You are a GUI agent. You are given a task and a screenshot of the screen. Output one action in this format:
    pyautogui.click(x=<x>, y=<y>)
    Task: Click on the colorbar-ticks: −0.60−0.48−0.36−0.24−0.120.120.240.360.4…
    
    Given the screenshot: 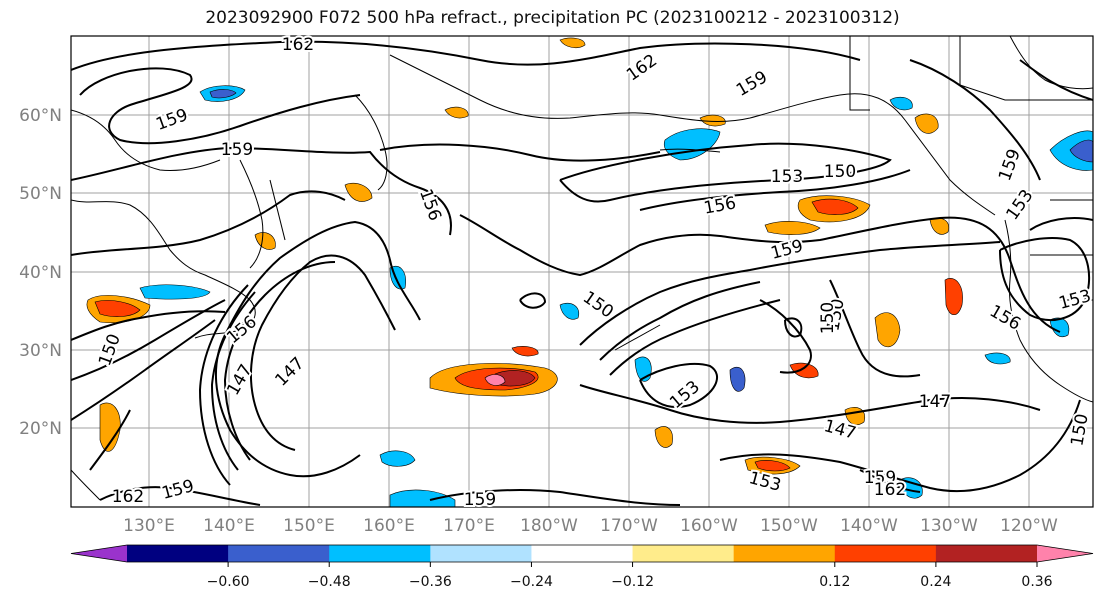 What is the action you would take?
    pyautogui.click(x=630, y=576)
    